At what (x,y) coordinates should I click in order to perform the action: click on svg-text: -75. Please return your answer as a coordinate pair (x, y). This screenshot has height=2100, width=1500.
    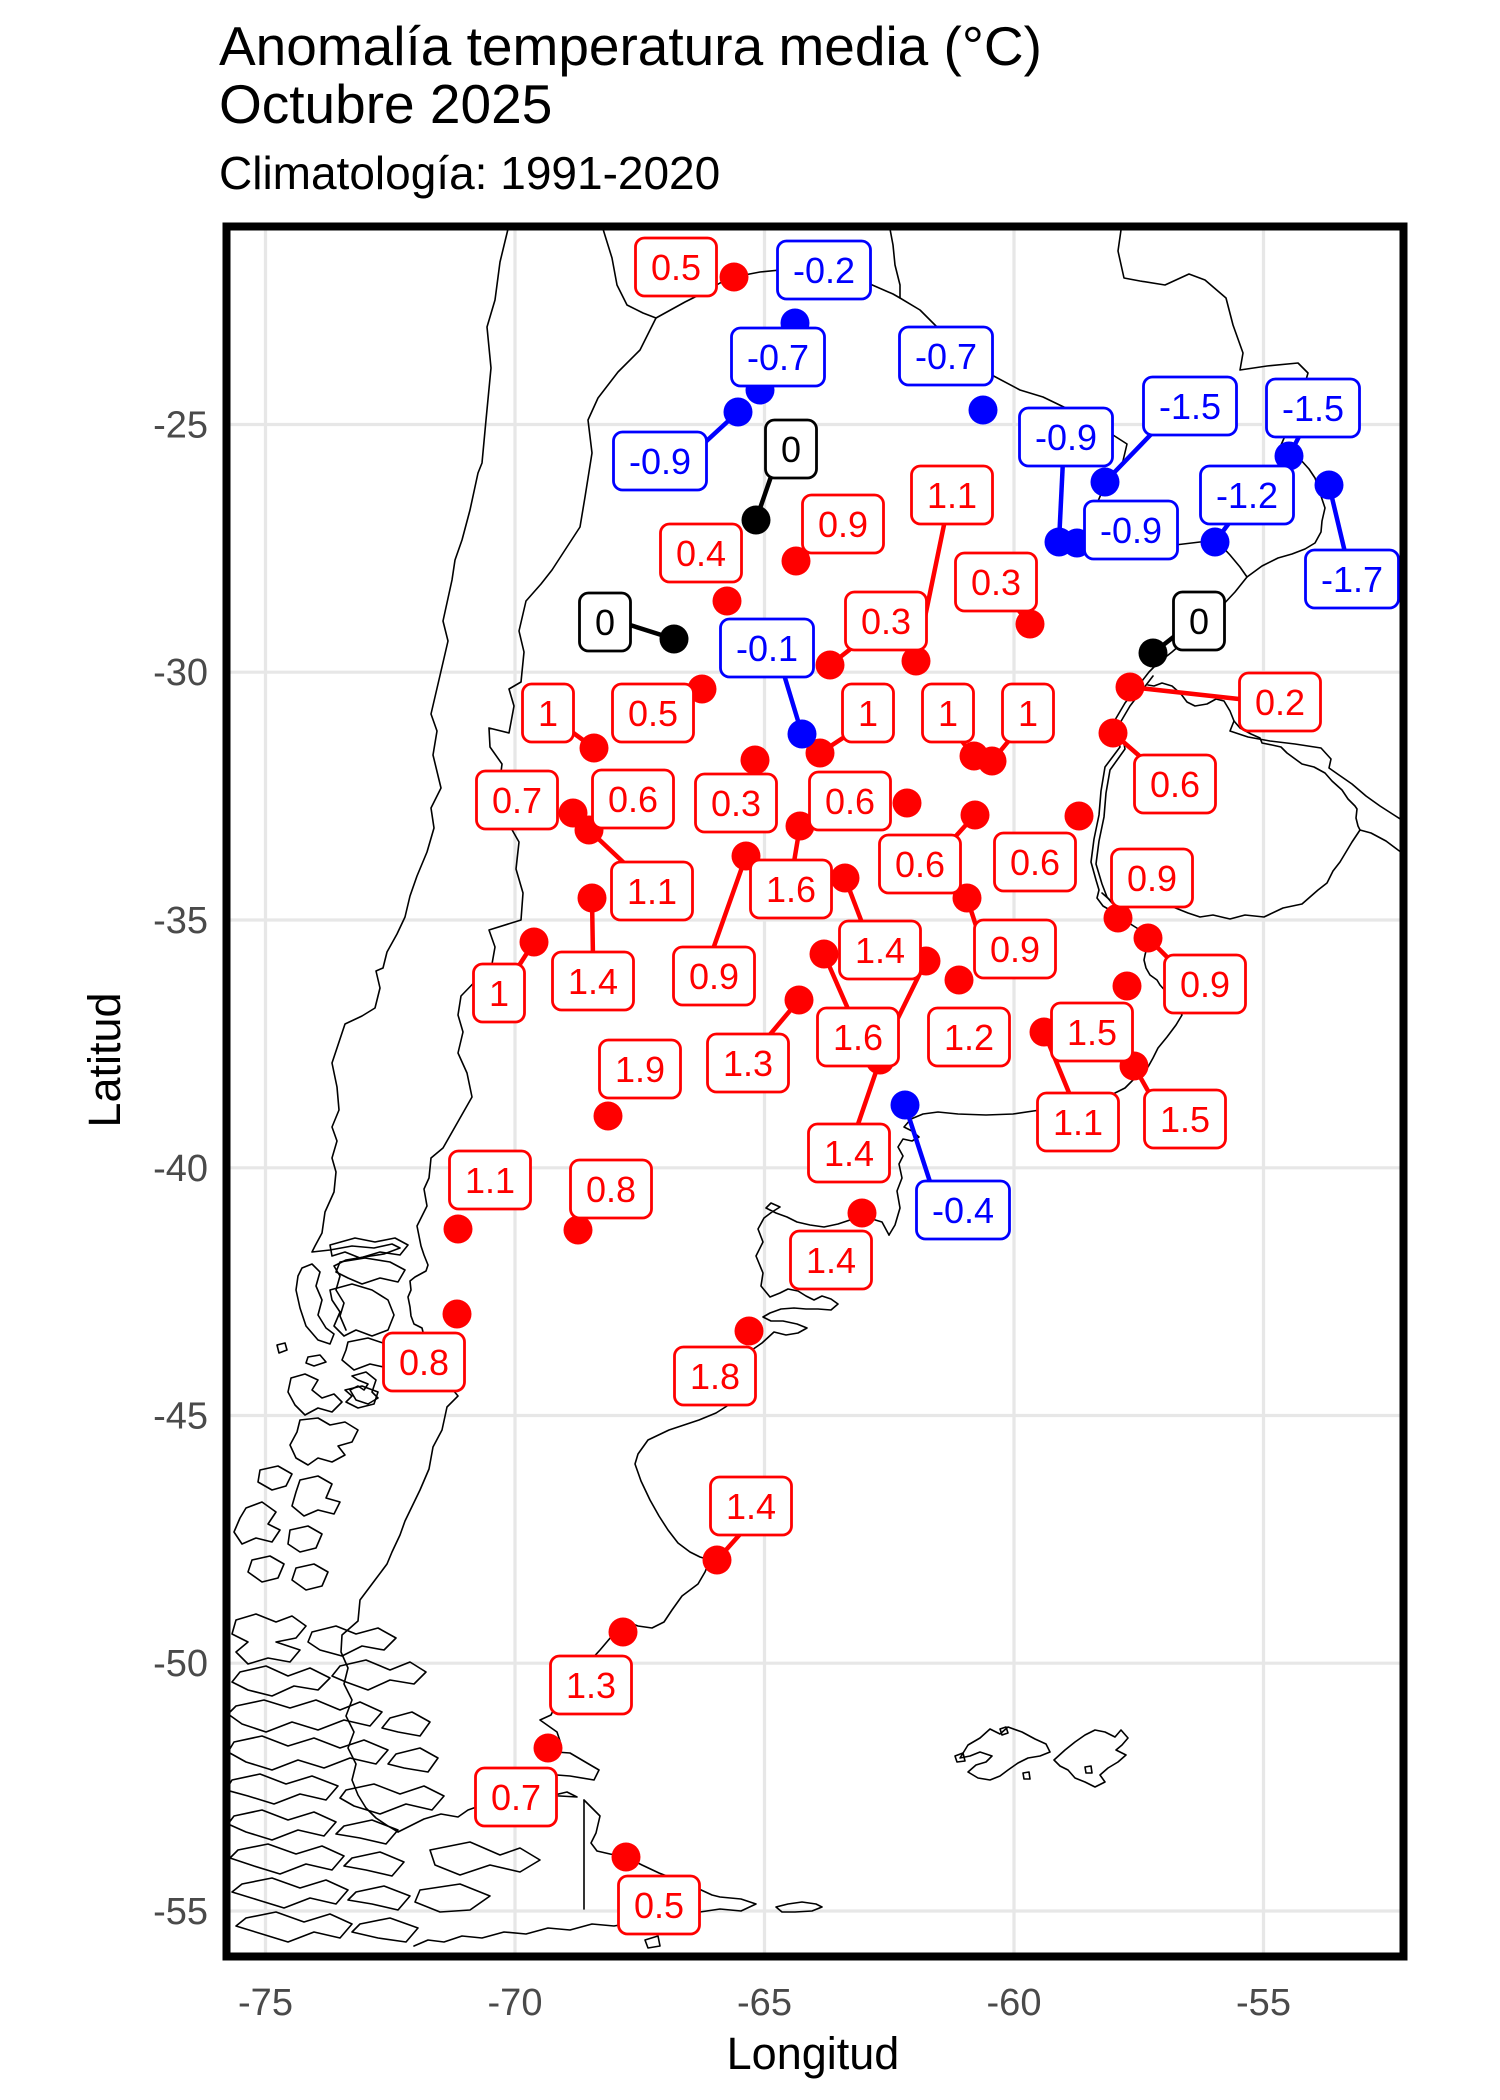
    Looking at the image, I should click on (265, 2003).